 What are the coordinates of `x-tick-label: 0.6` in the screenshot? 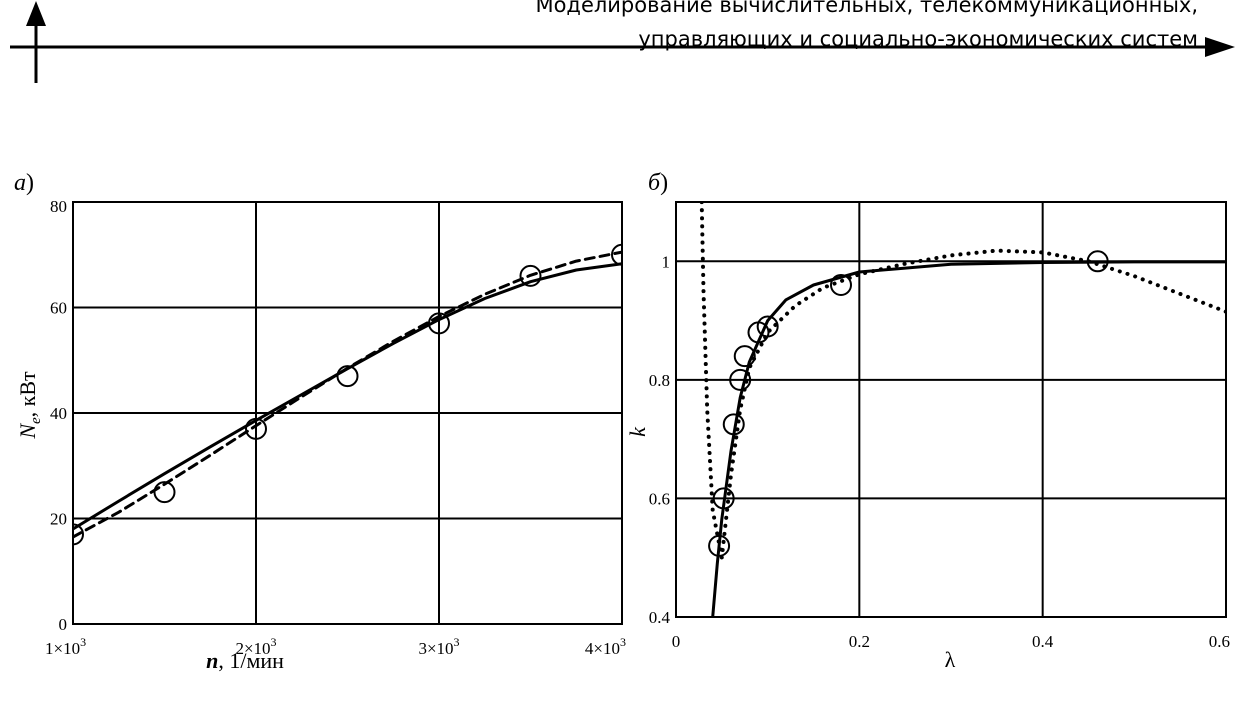 It's located at (1219, 641).